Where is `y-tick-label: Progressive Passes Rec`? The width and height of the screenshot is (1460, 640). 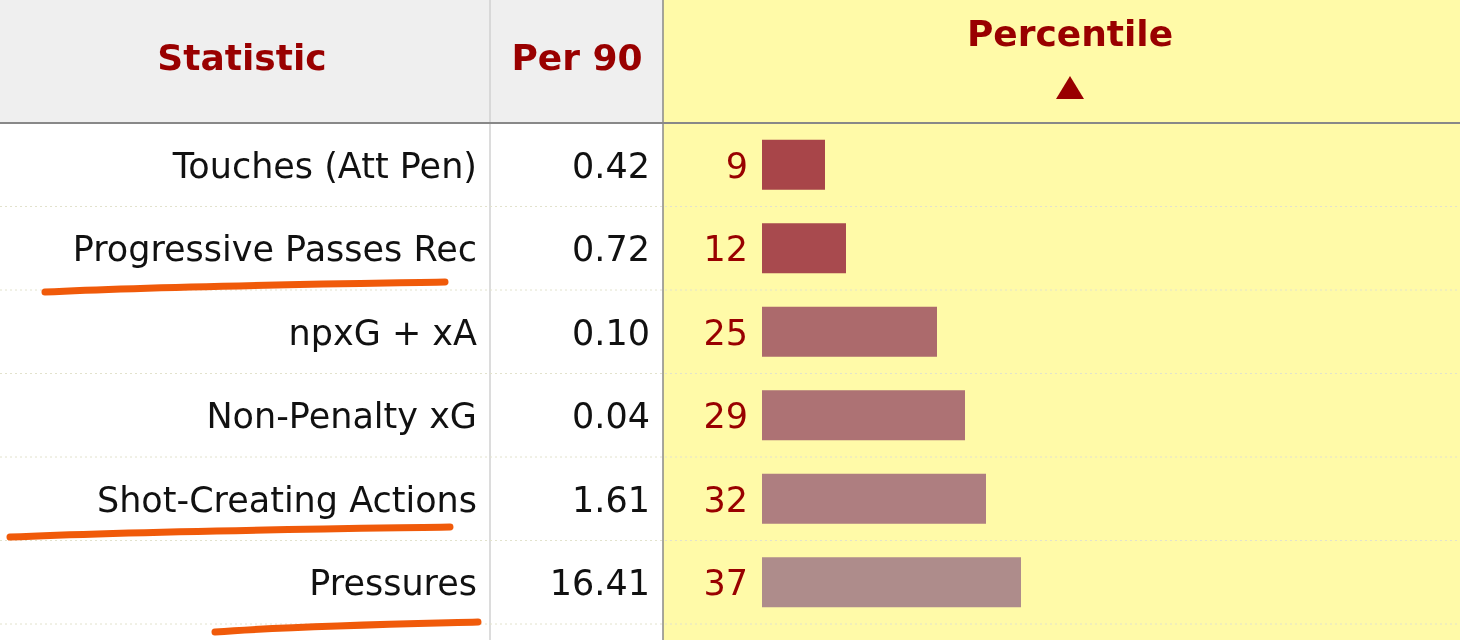
y-tick-label: Progressive Passes Rec is located at coordinates (274, 249).